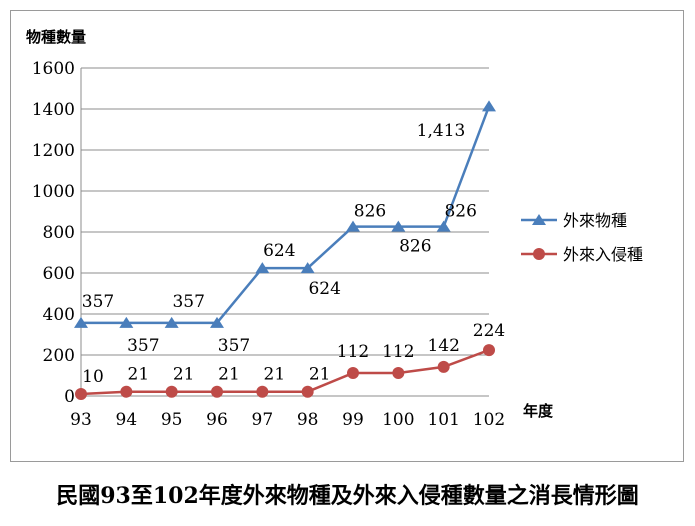  What do you see at coordinates (53, 110) in the screenshot?
I see `y-tick-label: 1400` at bounding box center [53, 110].